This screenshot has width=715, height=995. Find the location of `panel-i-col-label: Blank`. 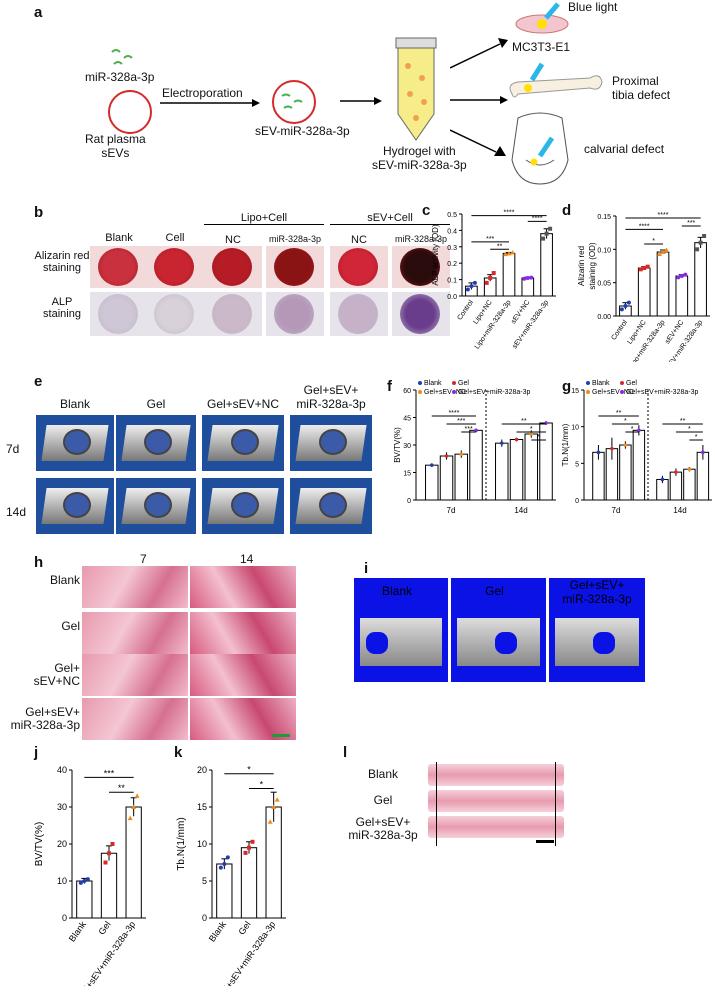

panel-i-col-label: Blank is located at coordinates (397, 591).